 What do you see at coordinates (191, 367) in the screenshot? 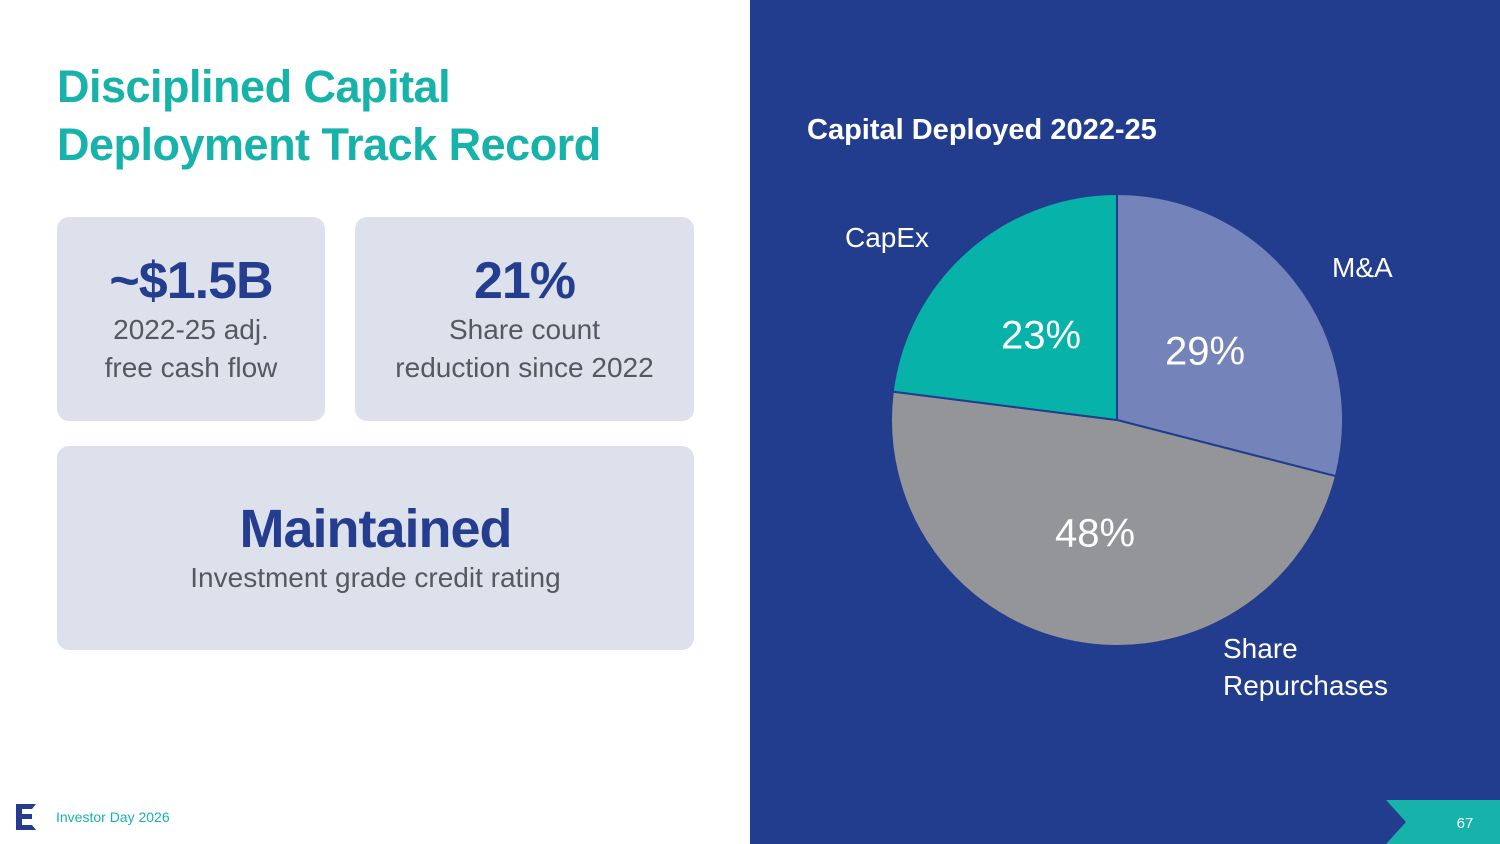
I see `free-cash-flow-desc-line-2: free cash flow` at bounding box center [191, 367].